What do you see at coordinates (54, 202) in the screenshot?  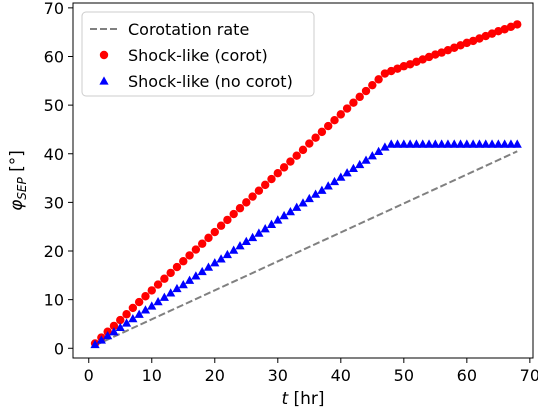 I see `y-tick-label-30: 30` at bounding box center [54, 202].